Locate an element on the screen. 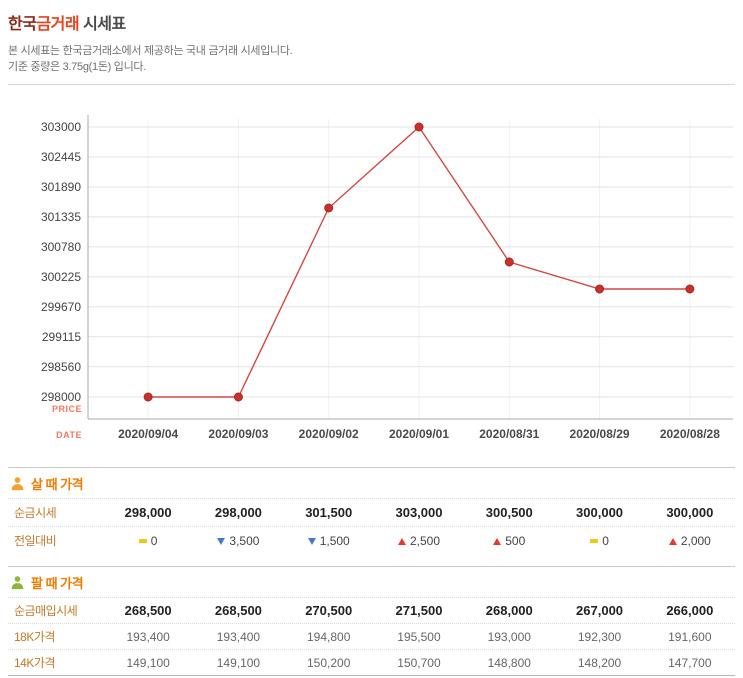 This screenshot has width=743, height=678. value-cell: 267,000 is located at coordinates (600, 610).